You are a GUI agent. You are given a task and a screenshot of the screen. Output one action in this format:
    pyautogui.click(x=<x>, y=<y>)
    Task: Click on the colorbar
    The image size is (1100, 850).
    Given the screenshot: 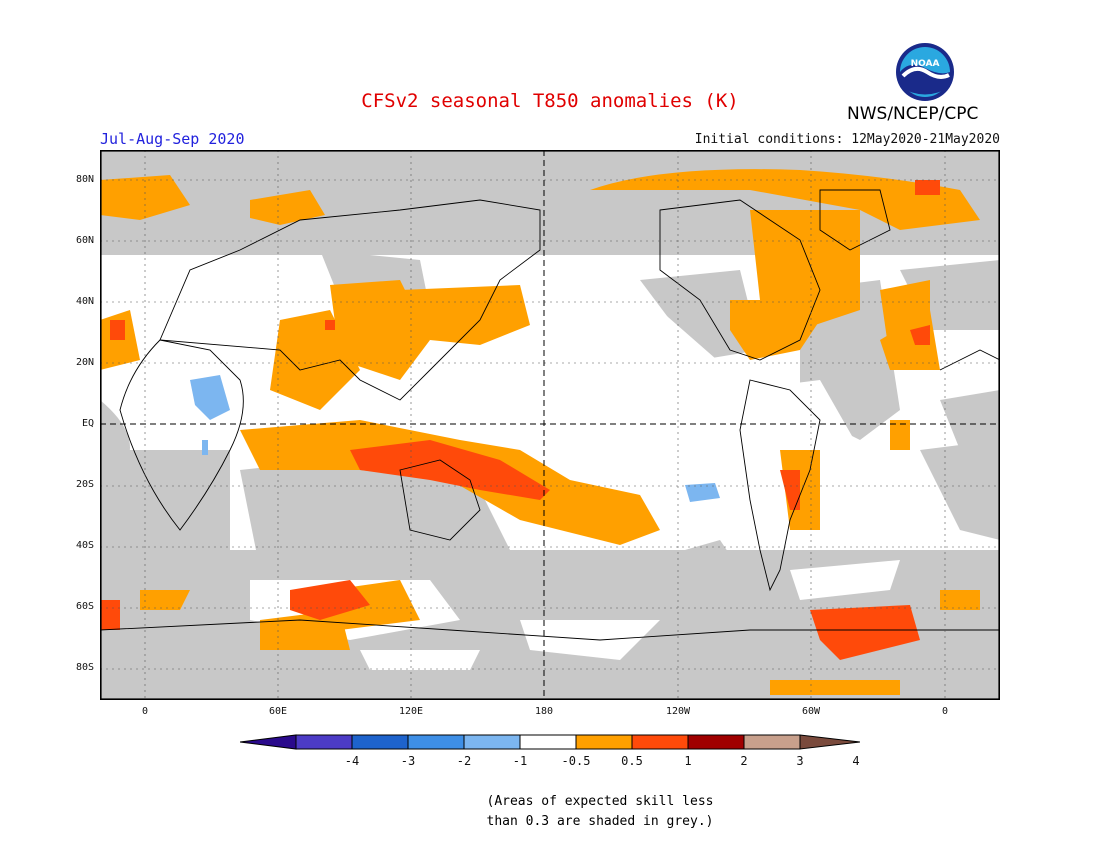 What is the action you would take?
    pyautogui.click(x=550, y=742)
    